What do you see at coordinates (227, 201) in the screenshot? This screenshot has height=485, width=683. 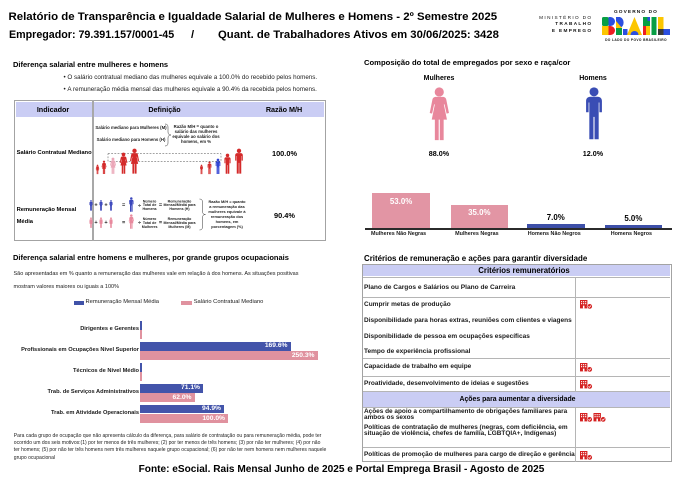 I see `svg-text: Razão M/H = quanto` at bounding box center [227, 201].